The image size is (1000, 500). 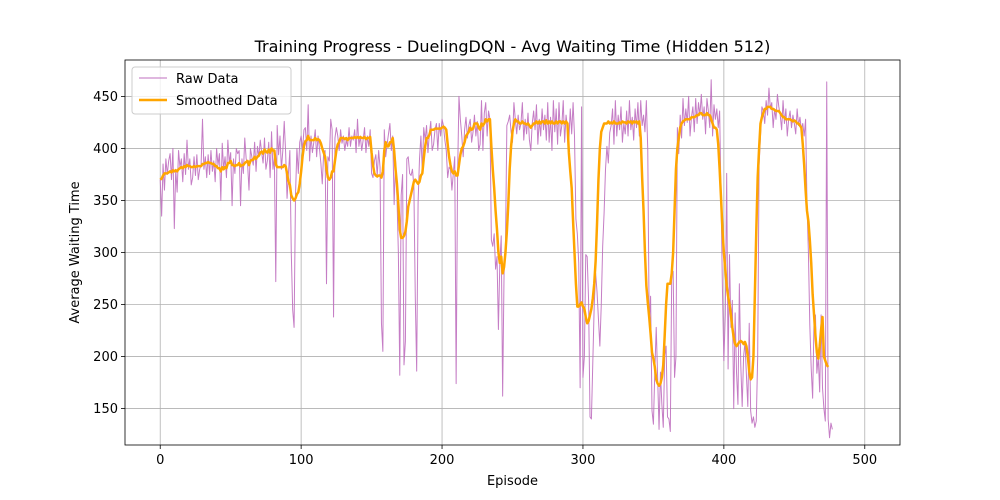 I want to click on y-tick-label-200: 200, so click(x=105, y=357).